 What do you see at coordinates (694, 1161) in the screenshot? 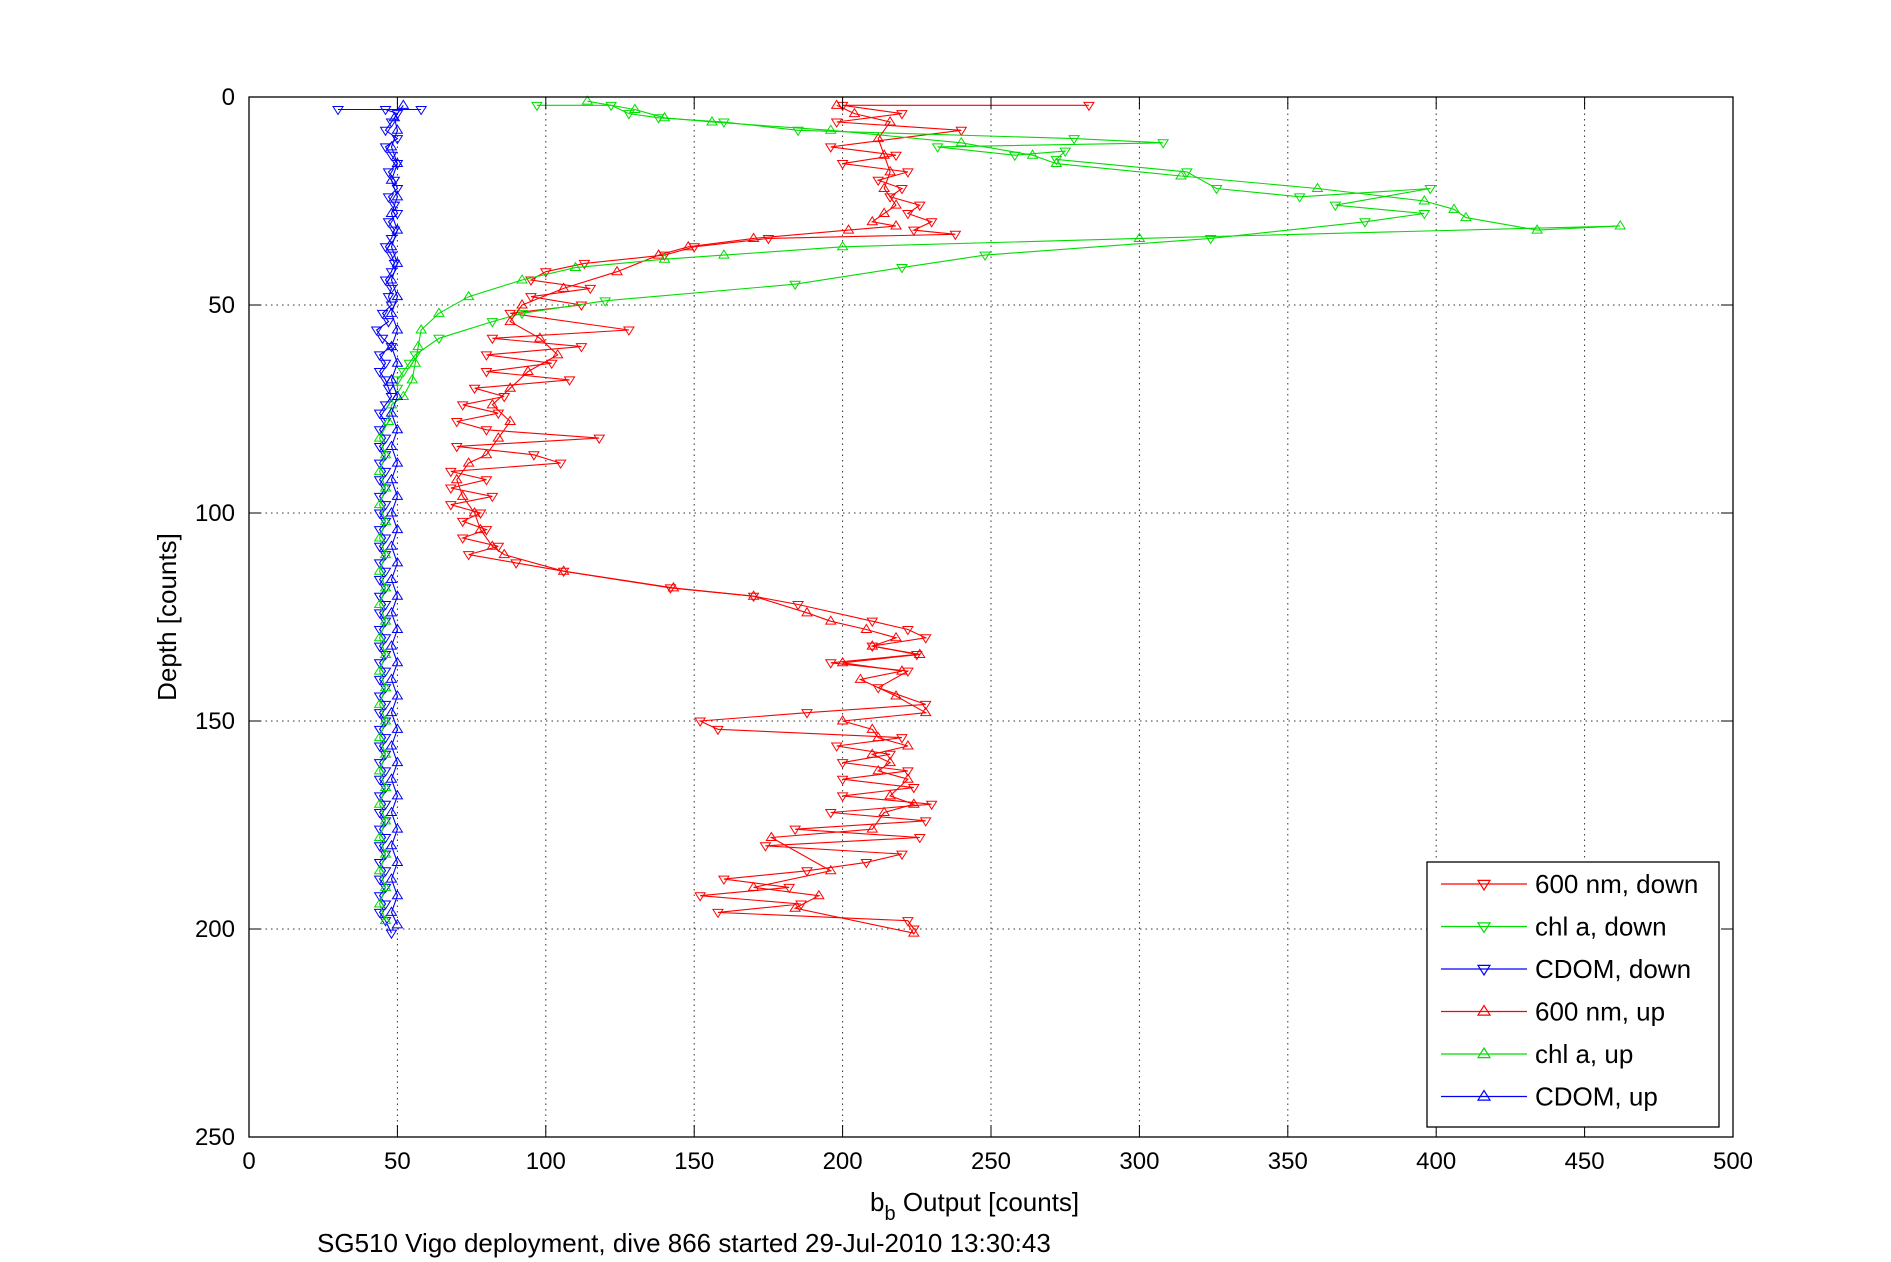
I see `x-tick-label: 150` at bounding box center [694, 1161].